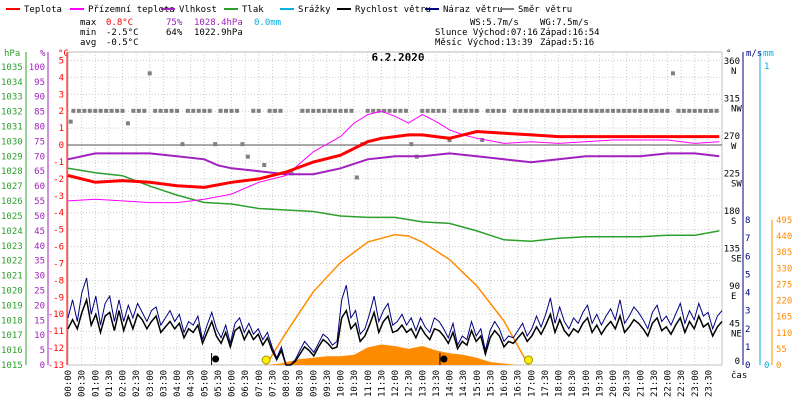 The width and height of the screenshot is (800, 400). I want to click on x-tick-label: 04:30, so click(192, 383).